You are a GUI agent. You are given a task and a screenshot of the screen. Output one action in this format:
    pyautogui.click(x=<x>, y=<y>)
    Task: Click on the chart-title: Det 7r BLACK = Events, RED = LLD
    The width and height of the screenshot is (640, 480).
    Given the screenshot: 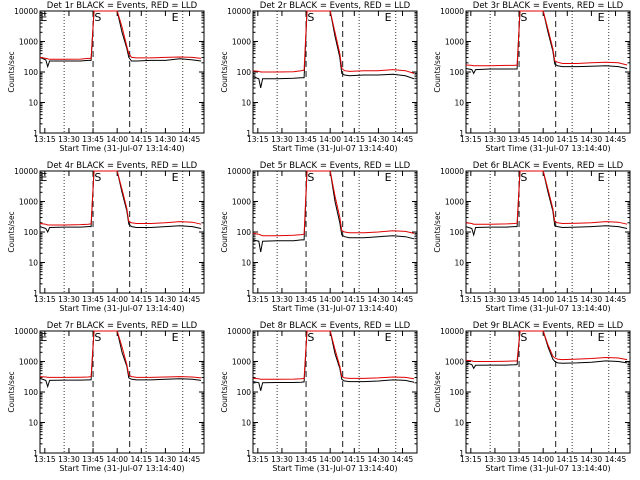 What is the action you would take?
    pyautogui.click(x=122, y=326)
    